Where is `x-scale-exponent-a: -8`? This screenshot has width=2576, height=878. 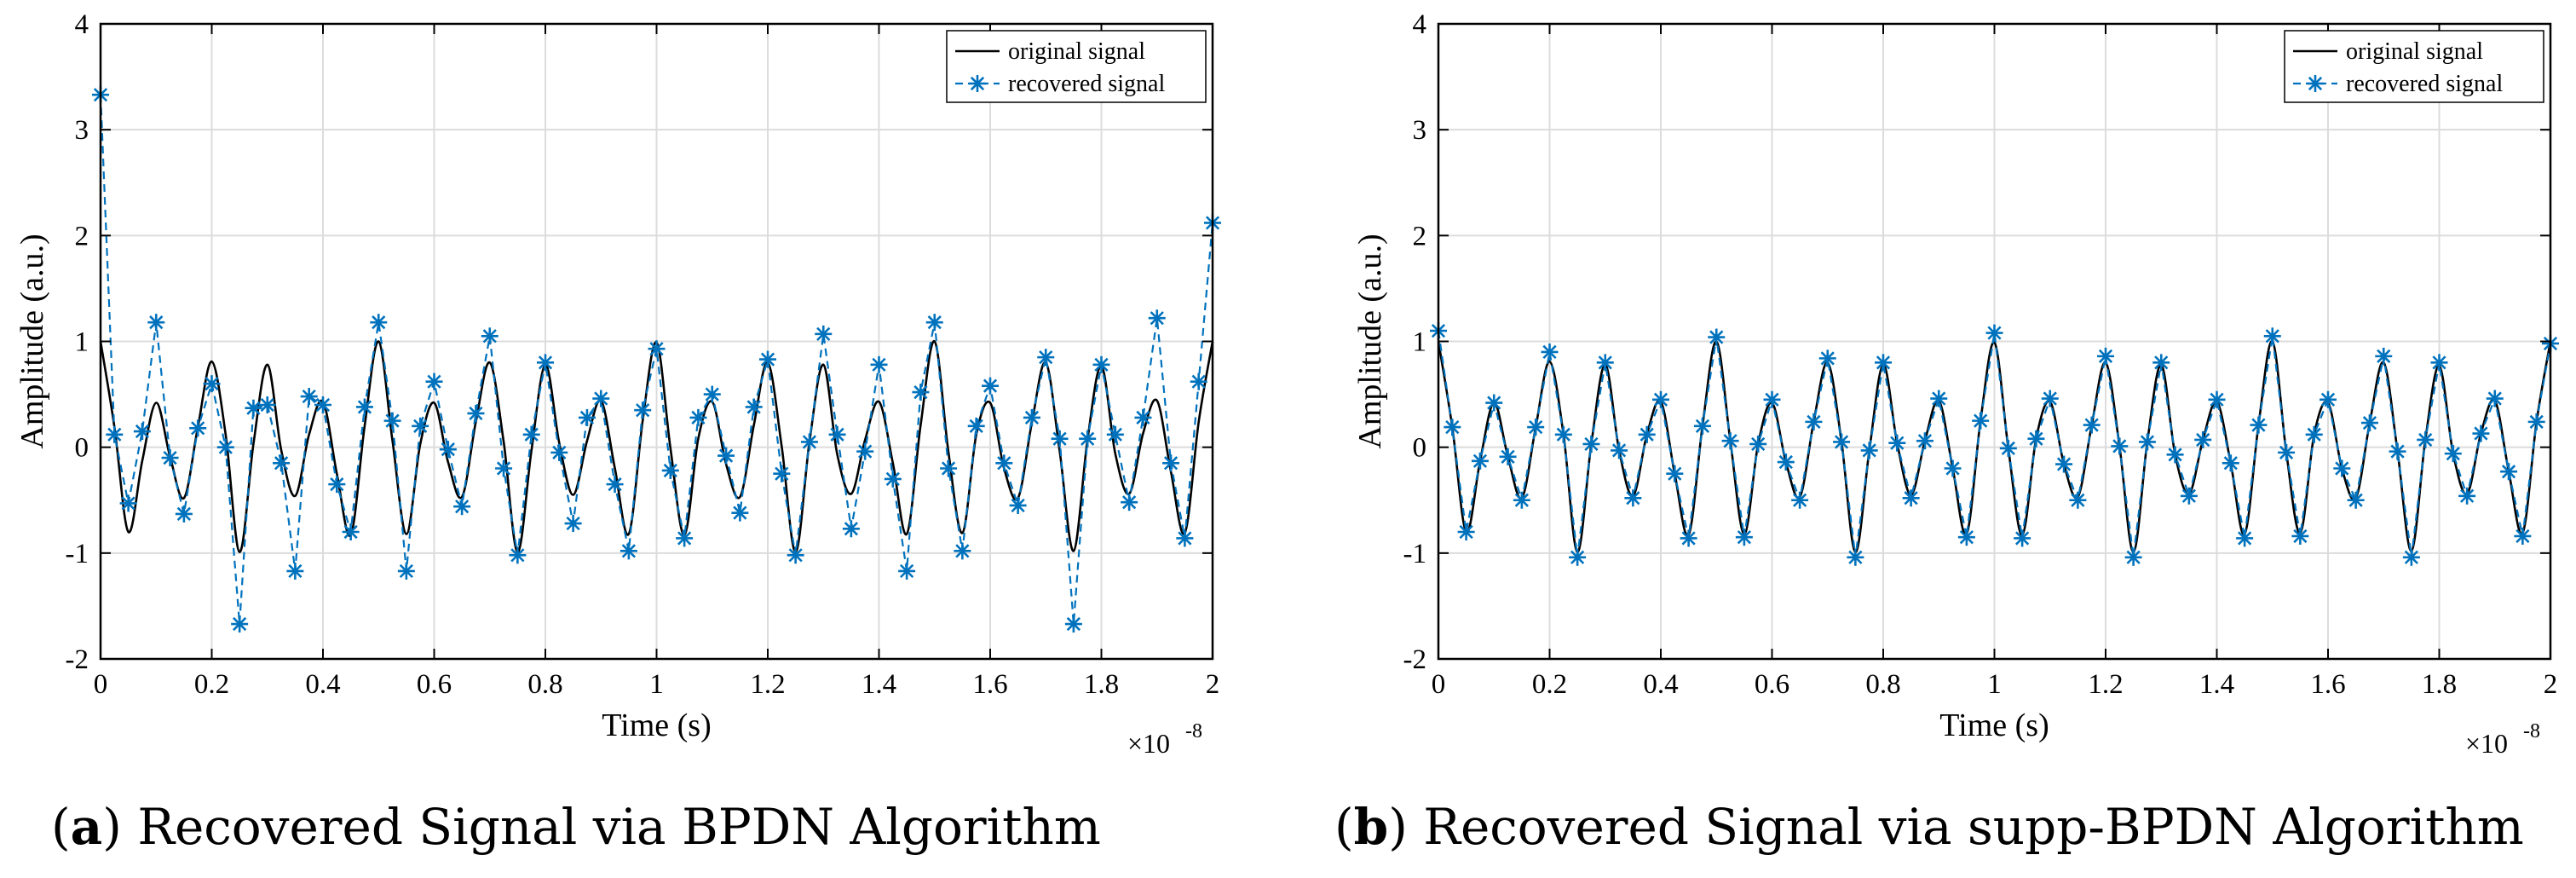
x-scale-exponent-a: -8 is located at coordinates (1193, 731).